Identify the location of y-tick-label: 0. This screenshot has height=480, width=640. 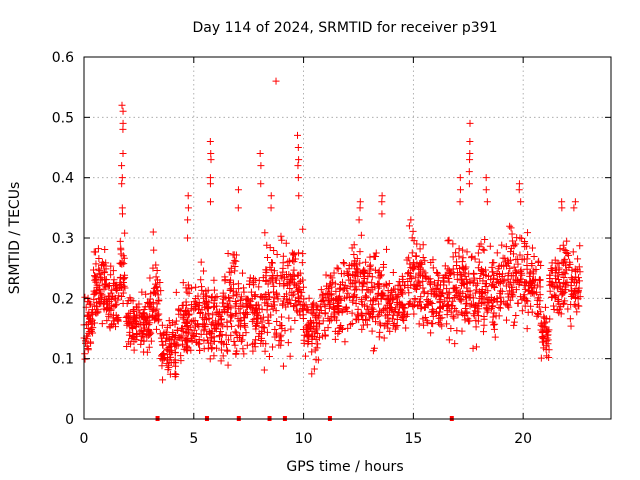
(69, 420).